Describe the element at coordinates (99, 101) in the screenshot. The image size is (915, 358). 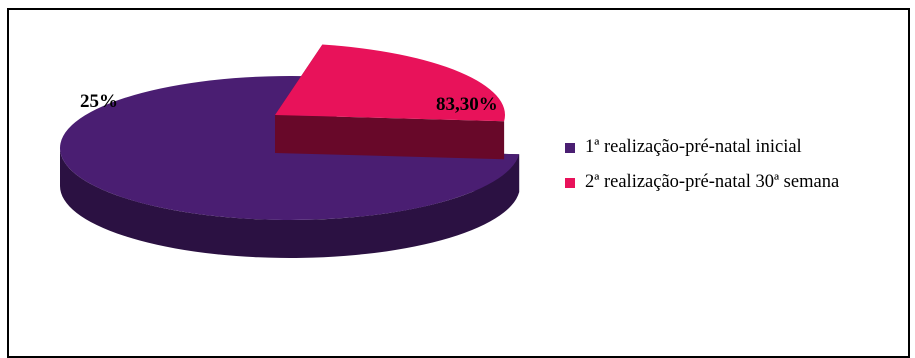
I see `data-label-2: 25%` at that location.